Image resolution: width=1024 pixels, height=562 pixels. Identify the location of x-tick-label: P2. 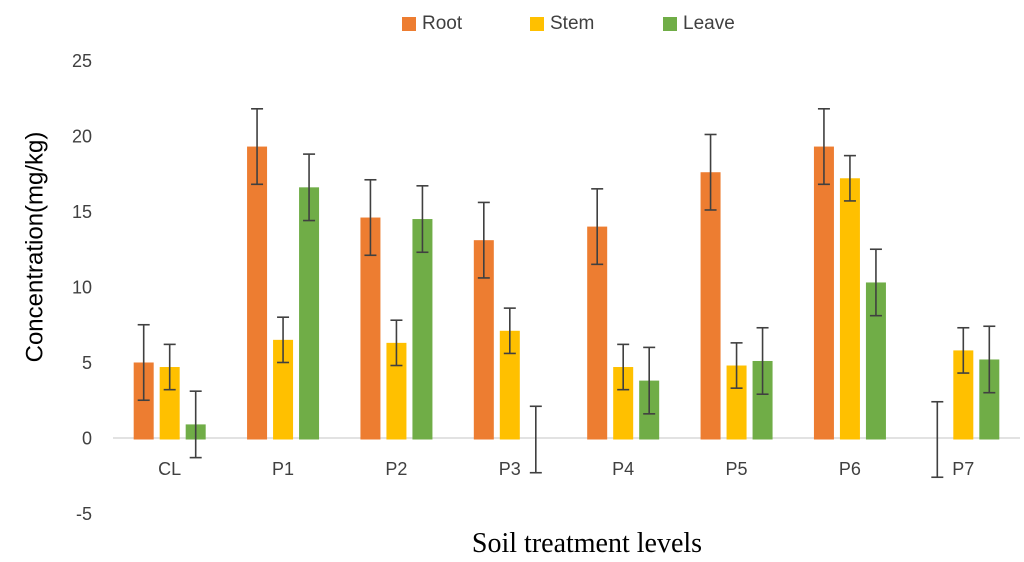
(396, 469).